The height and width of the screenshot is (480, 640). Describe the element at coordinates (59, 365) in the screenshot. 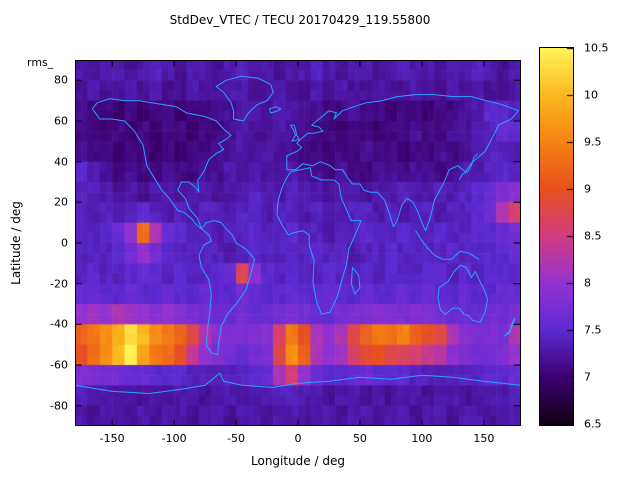

I see `y-tick-label: -60` at that location.